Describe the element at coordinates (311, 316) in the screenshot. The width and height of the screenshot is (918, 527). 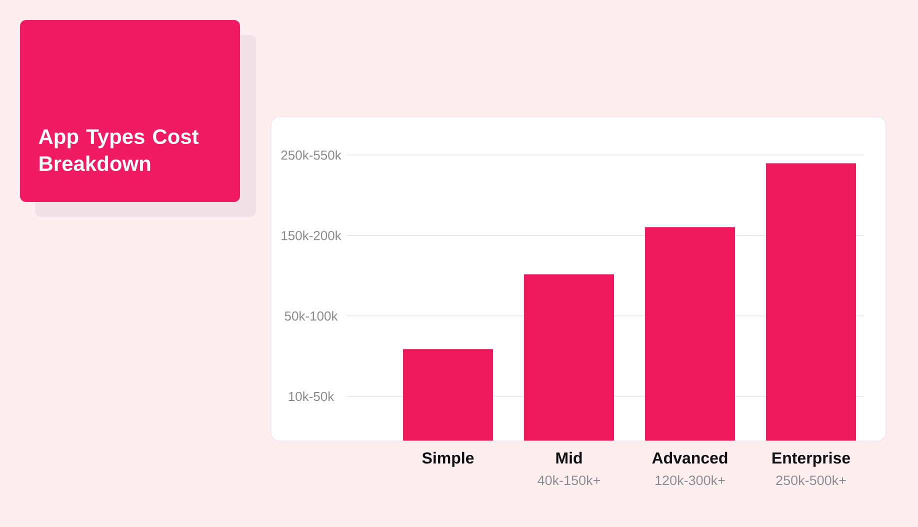
I see `ref-line-label: 50k-100k` at that location.